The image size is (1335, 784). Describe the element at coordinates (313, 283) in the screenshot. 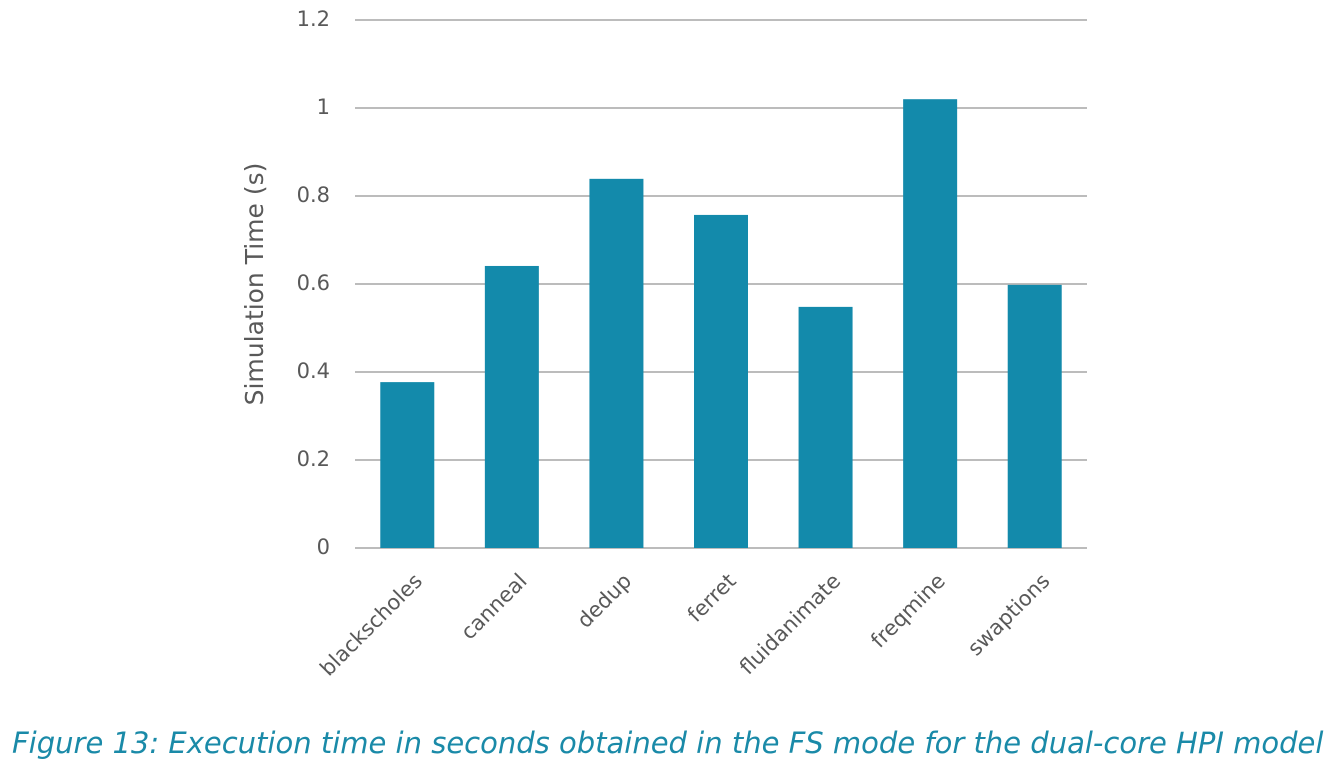

I see `y-tick-label: 0.6` at that location.